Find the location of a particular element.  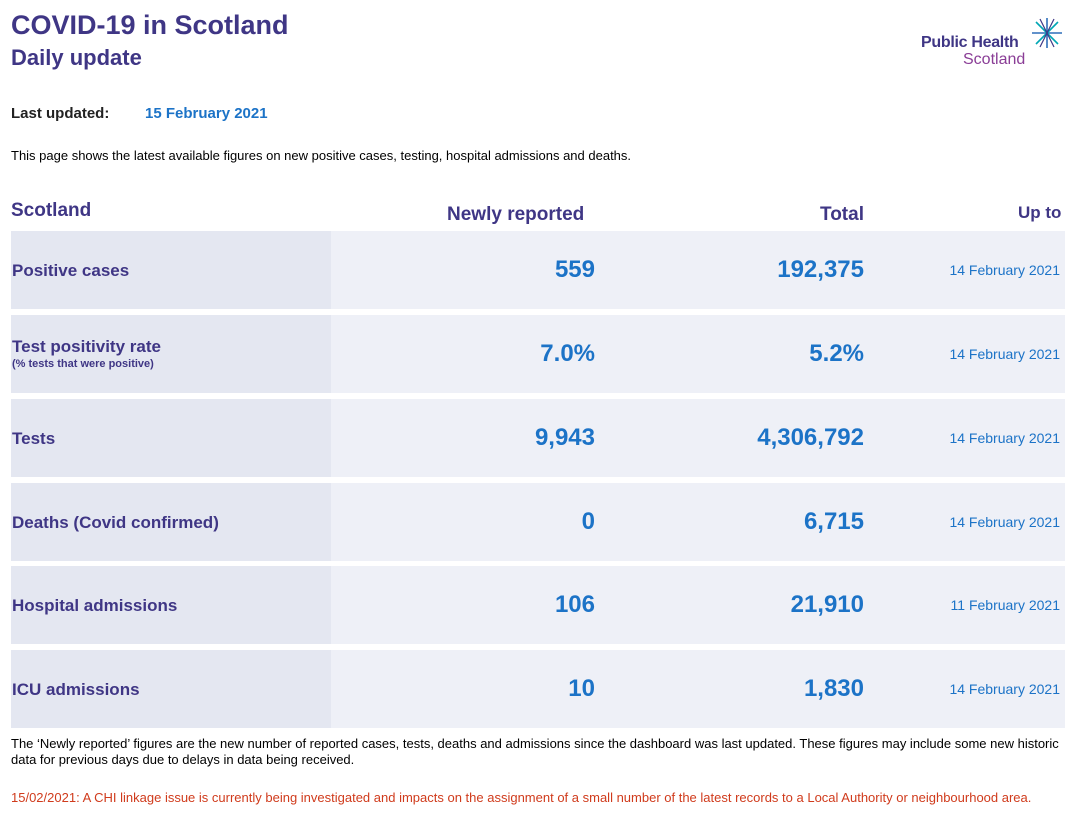

row-label: Deaths (Covid confirmed) is located at coordinates (115, 522).